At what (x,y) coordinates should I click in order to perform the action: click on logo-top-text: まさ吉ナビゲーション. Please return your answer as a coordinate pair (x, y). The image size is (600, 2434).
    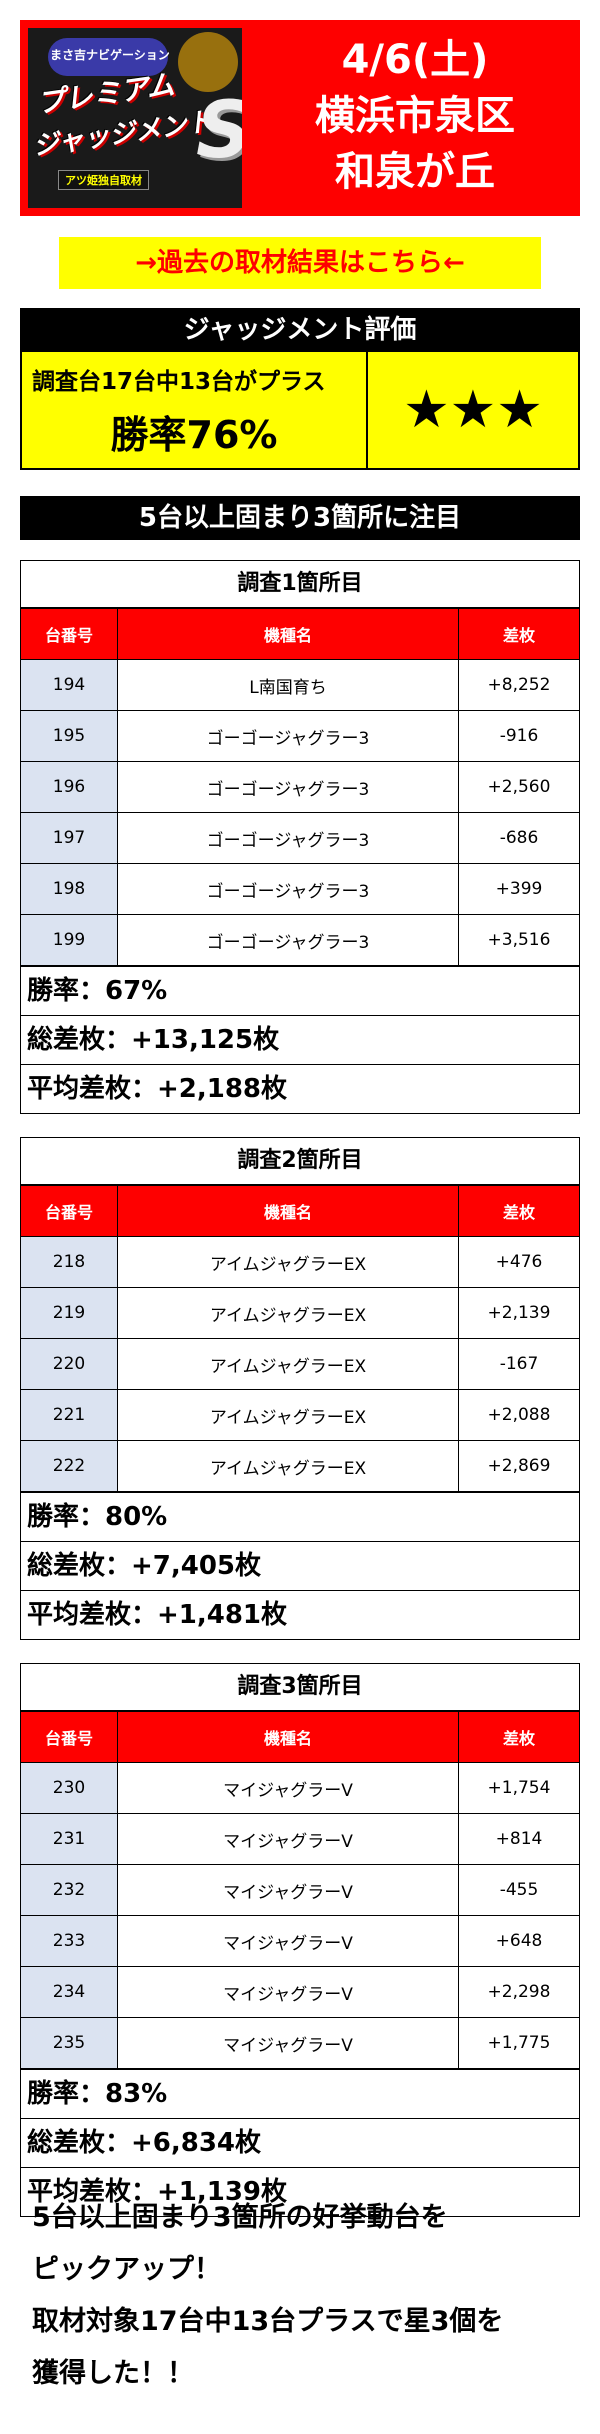
    Looking at the image, I should click on (110, 55).